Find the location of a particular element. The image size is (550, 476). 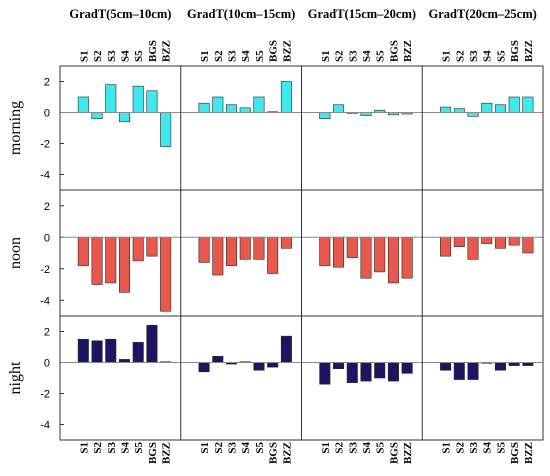

bar-morning-S5 is located at coordinates (500, 108).